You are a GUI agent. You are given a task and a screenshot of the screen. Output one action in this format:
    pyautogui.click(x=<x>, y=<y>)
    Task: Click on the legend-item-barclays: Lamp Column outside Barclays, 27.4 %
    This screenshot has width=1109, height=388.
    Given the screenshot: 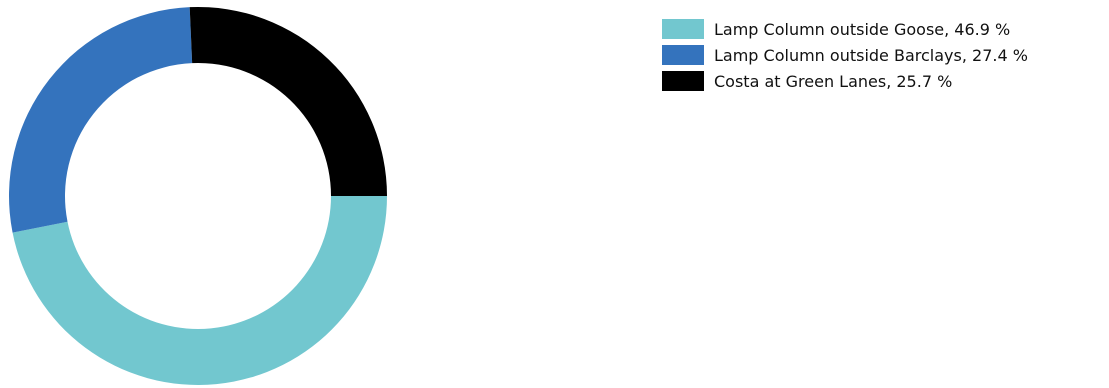 What is the action you would take?
    pyautogui.click(x=845, y=55)
    